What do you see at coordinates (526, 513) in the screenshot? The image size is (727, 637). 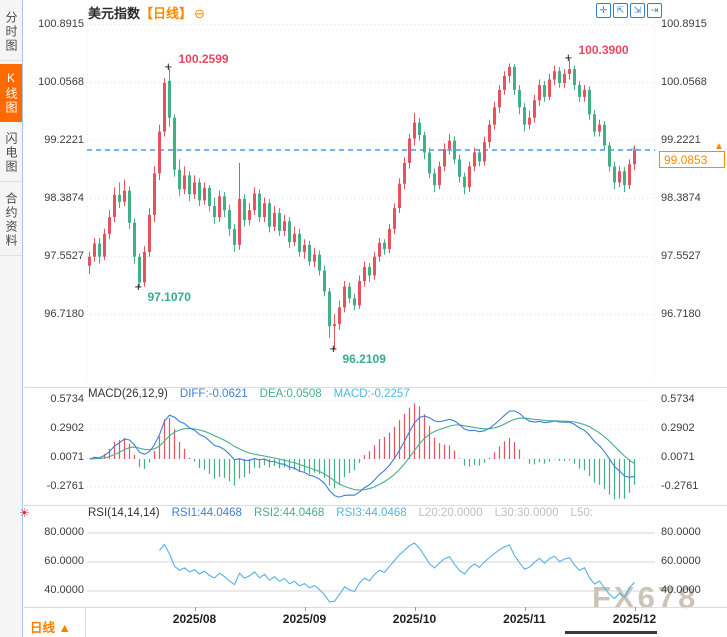 I see `rsi-l30-value: L30:30.0000` at bounding box center [526, 513].